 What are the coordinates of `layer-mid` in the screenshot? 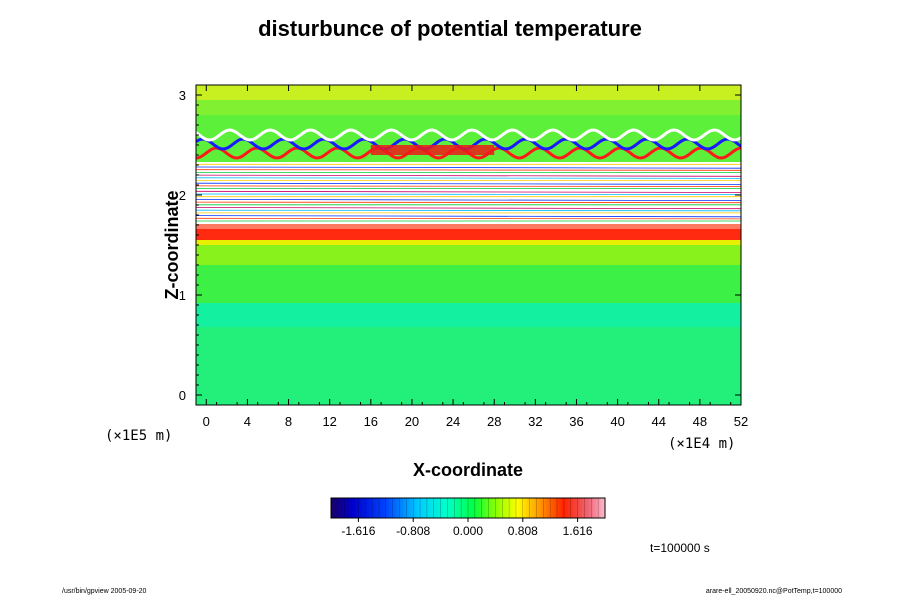 It's located at (468, 284).